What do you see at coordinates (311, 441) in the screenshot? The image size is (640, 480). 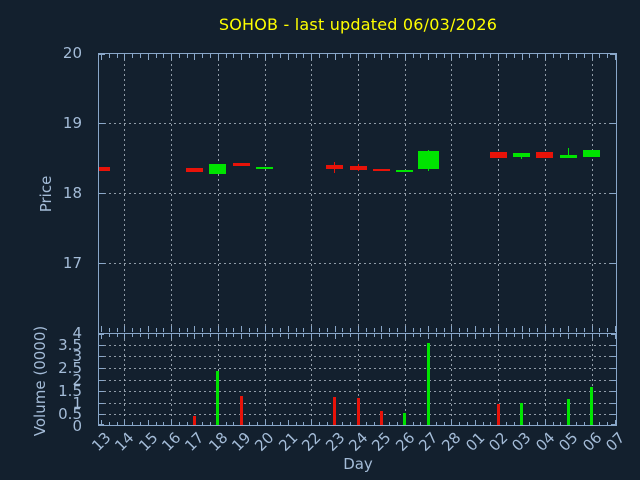 I see `x-tick-label: 22` at bounding box center [311, 441].